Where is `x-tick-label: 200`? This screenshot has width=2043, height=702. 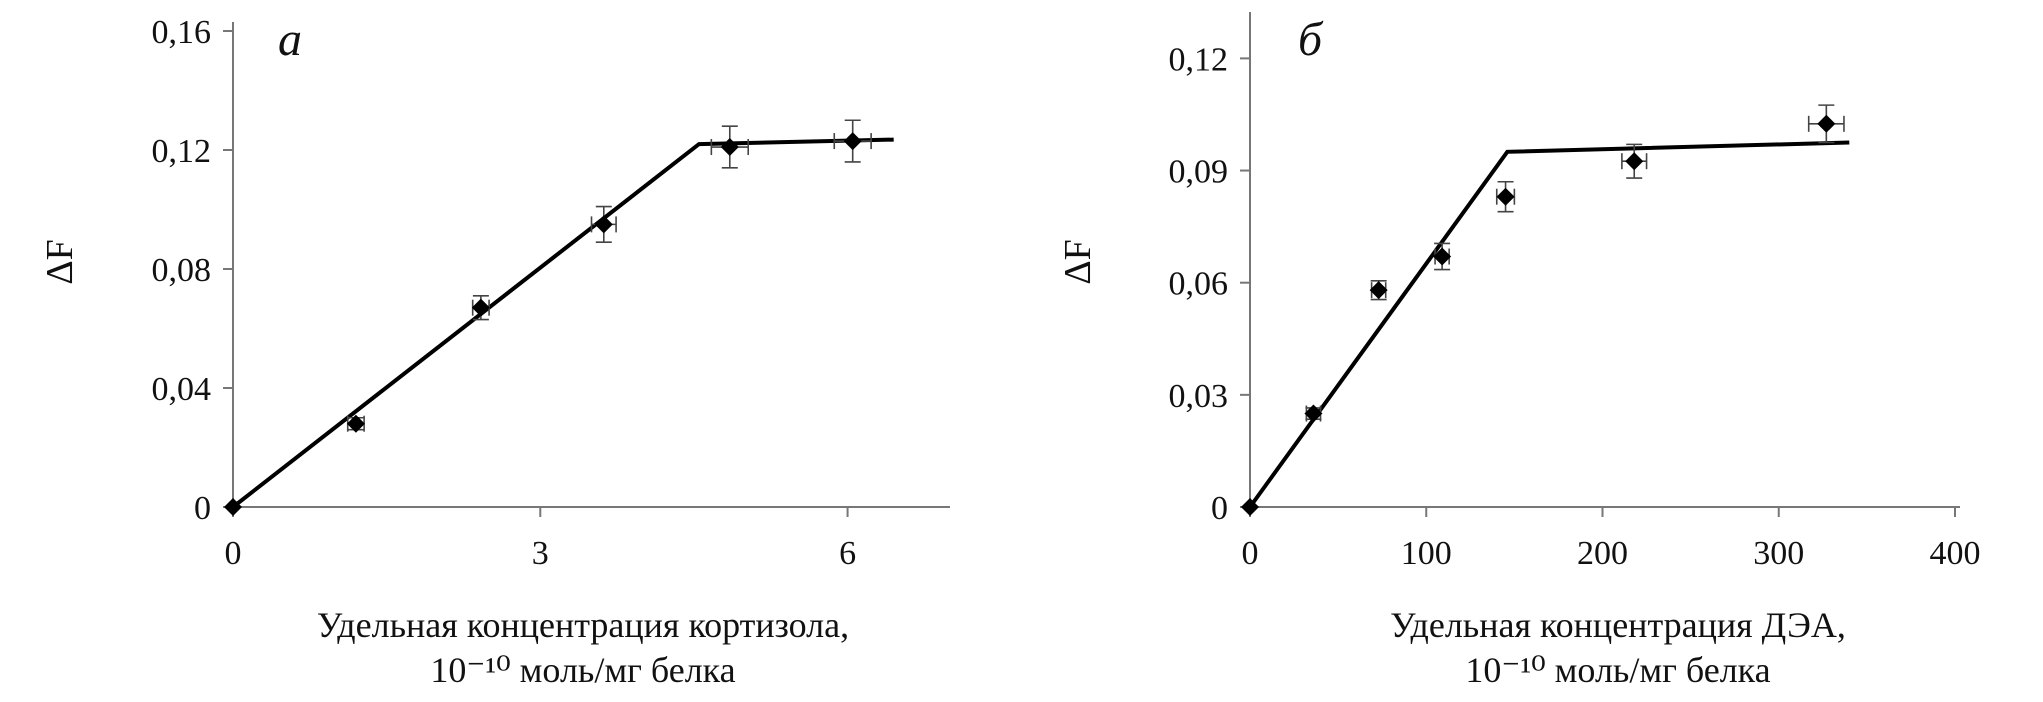 x-tick-label: 200 is located at coordinates (1602, 553).